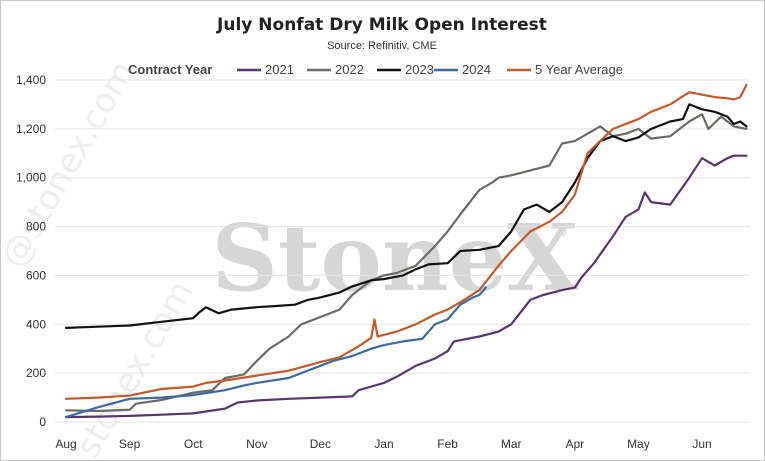 This screenshot has height=461, width=765. What do you see at coordinates (395, 258) in the screenshot?
I see `svg-text: StoneX` at bounding box center [395, 258].